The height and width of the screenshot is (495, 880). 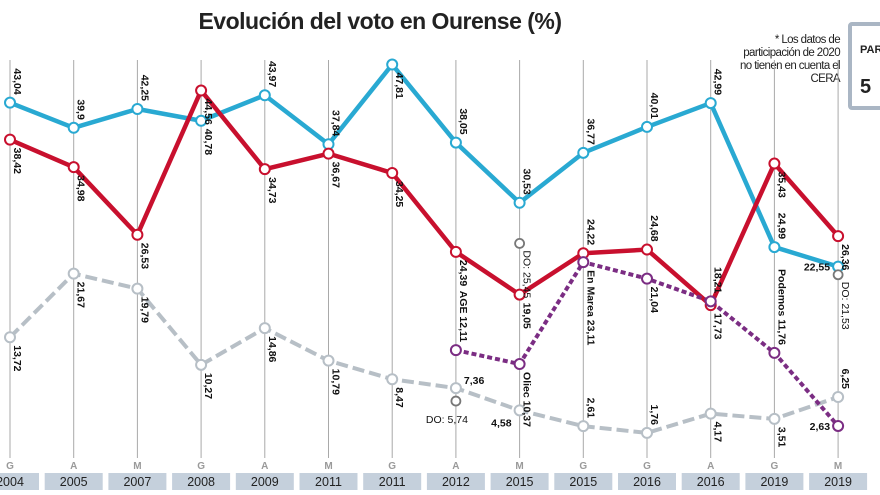 What do you see at coordinates (527, 181) in the screenshot?
I see `data-label: 30,53` at bounding box center [527, 181].